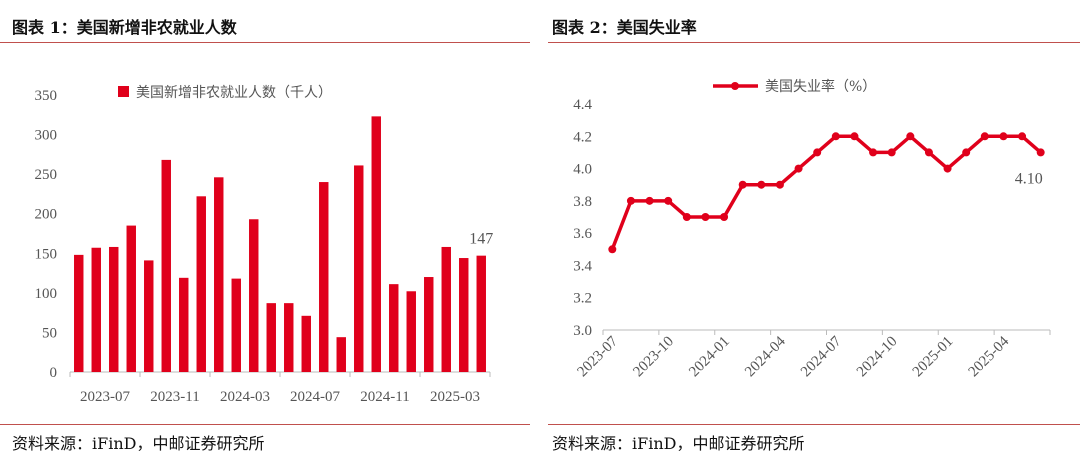 This screenshot has width=1080, height=461. Describe the element at coordinates (1029, 178) in the screenshot. I see `data-label: 4.10` at that location.